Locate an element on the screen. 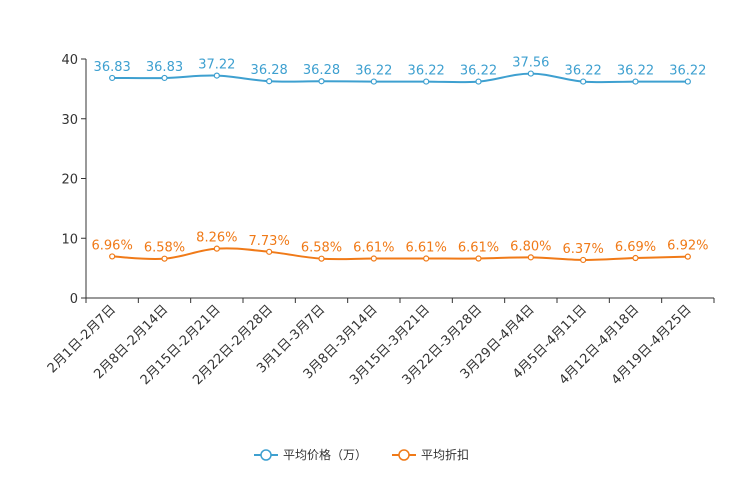 This screenshot has width=744, height=496. data-label: 6.80% is located at coordinates (530, 246).